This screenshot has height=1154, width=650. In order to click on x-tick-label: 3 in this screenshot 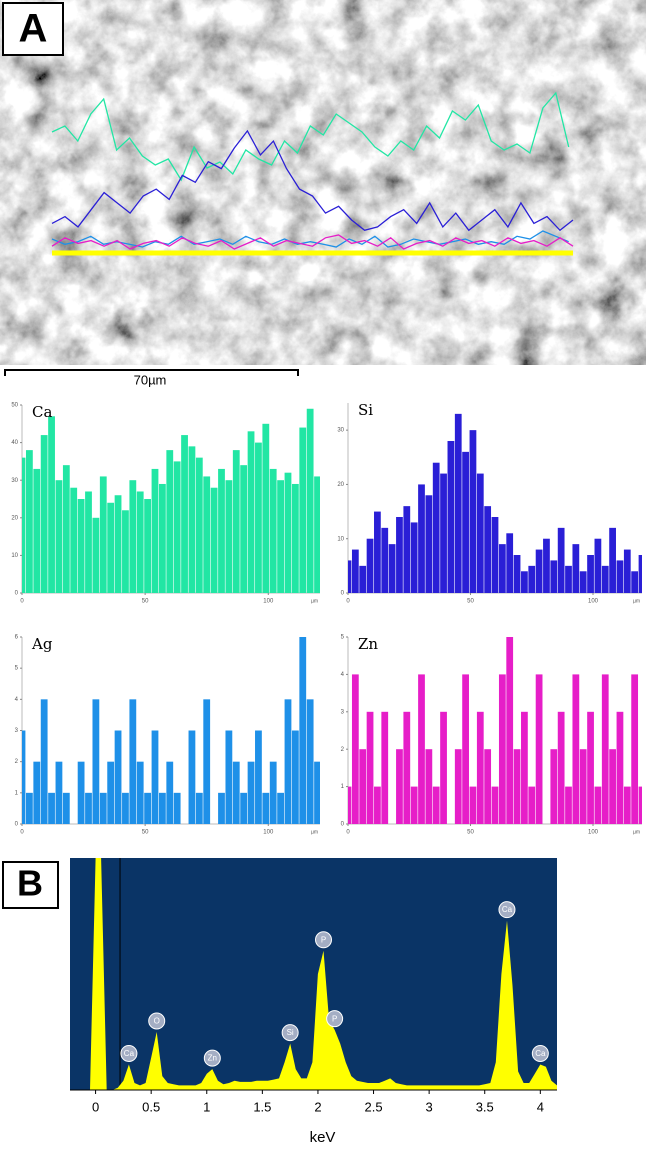, I will do `click(429, 1106)`.